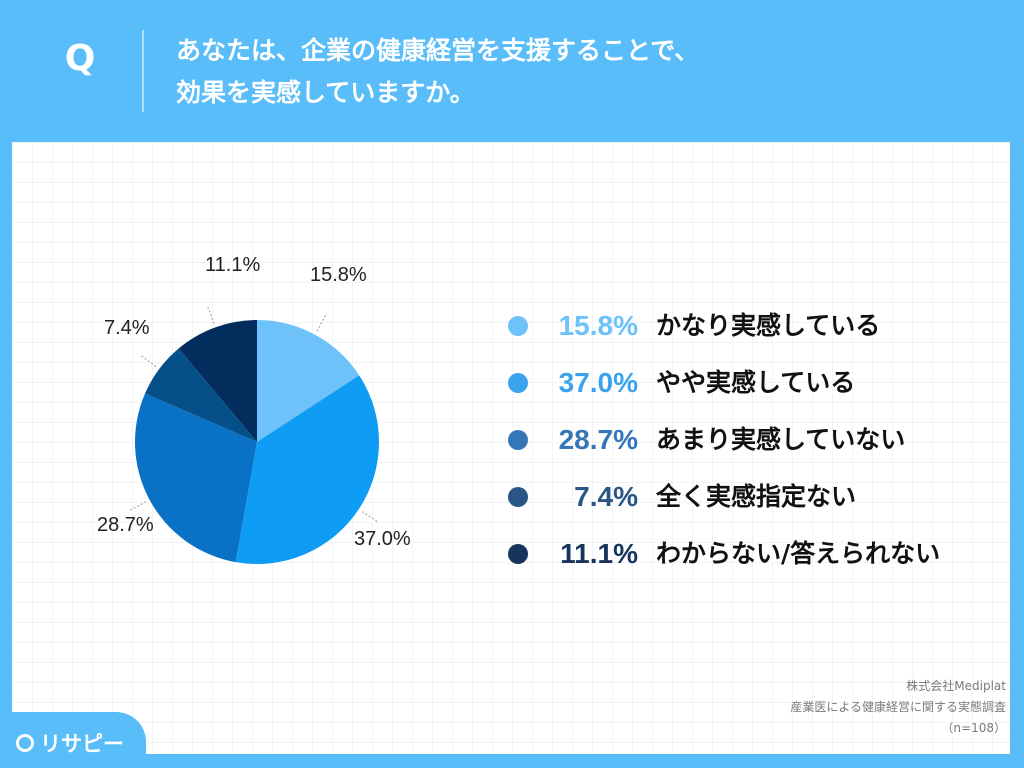 The image size is (1024, 768). What do you see at coordinates (606, 496) in the screenshot?
I see `legend-value: 7.4%` at bounding box center [606, 496].